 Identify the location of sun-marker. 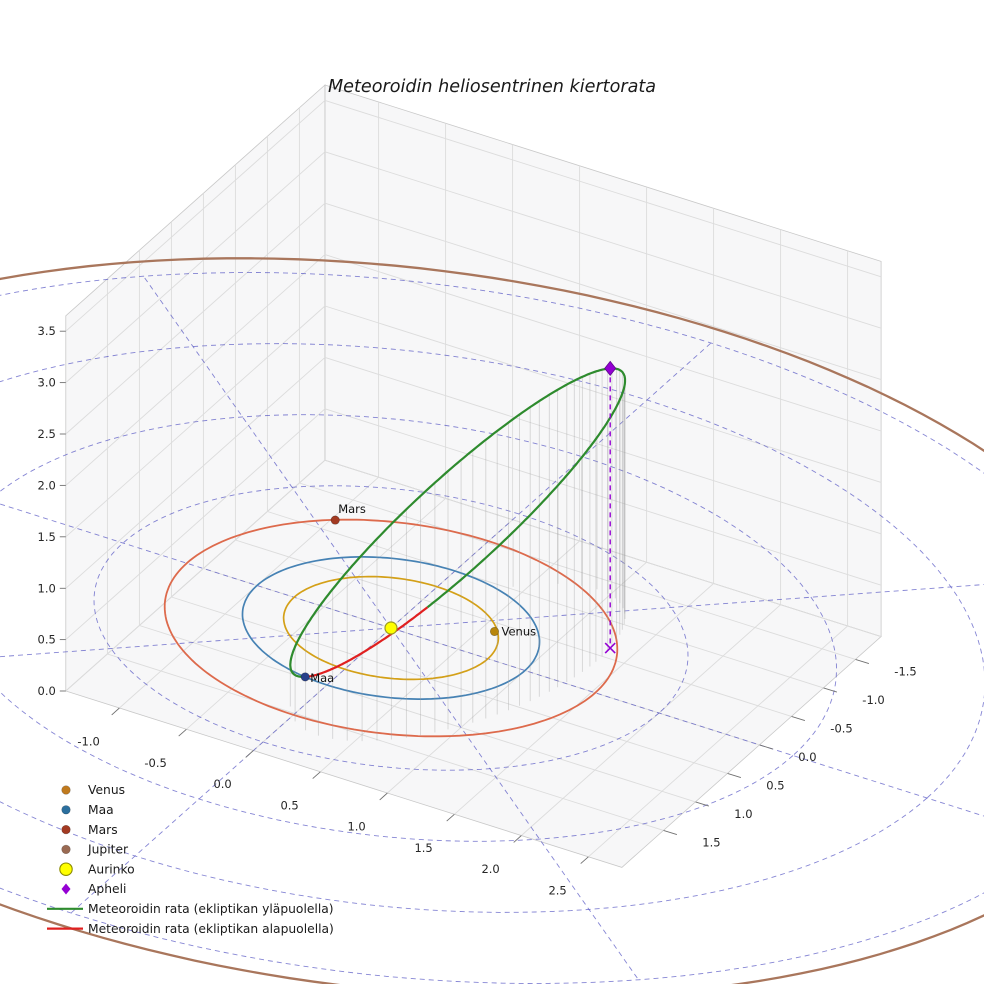
(391, 628).